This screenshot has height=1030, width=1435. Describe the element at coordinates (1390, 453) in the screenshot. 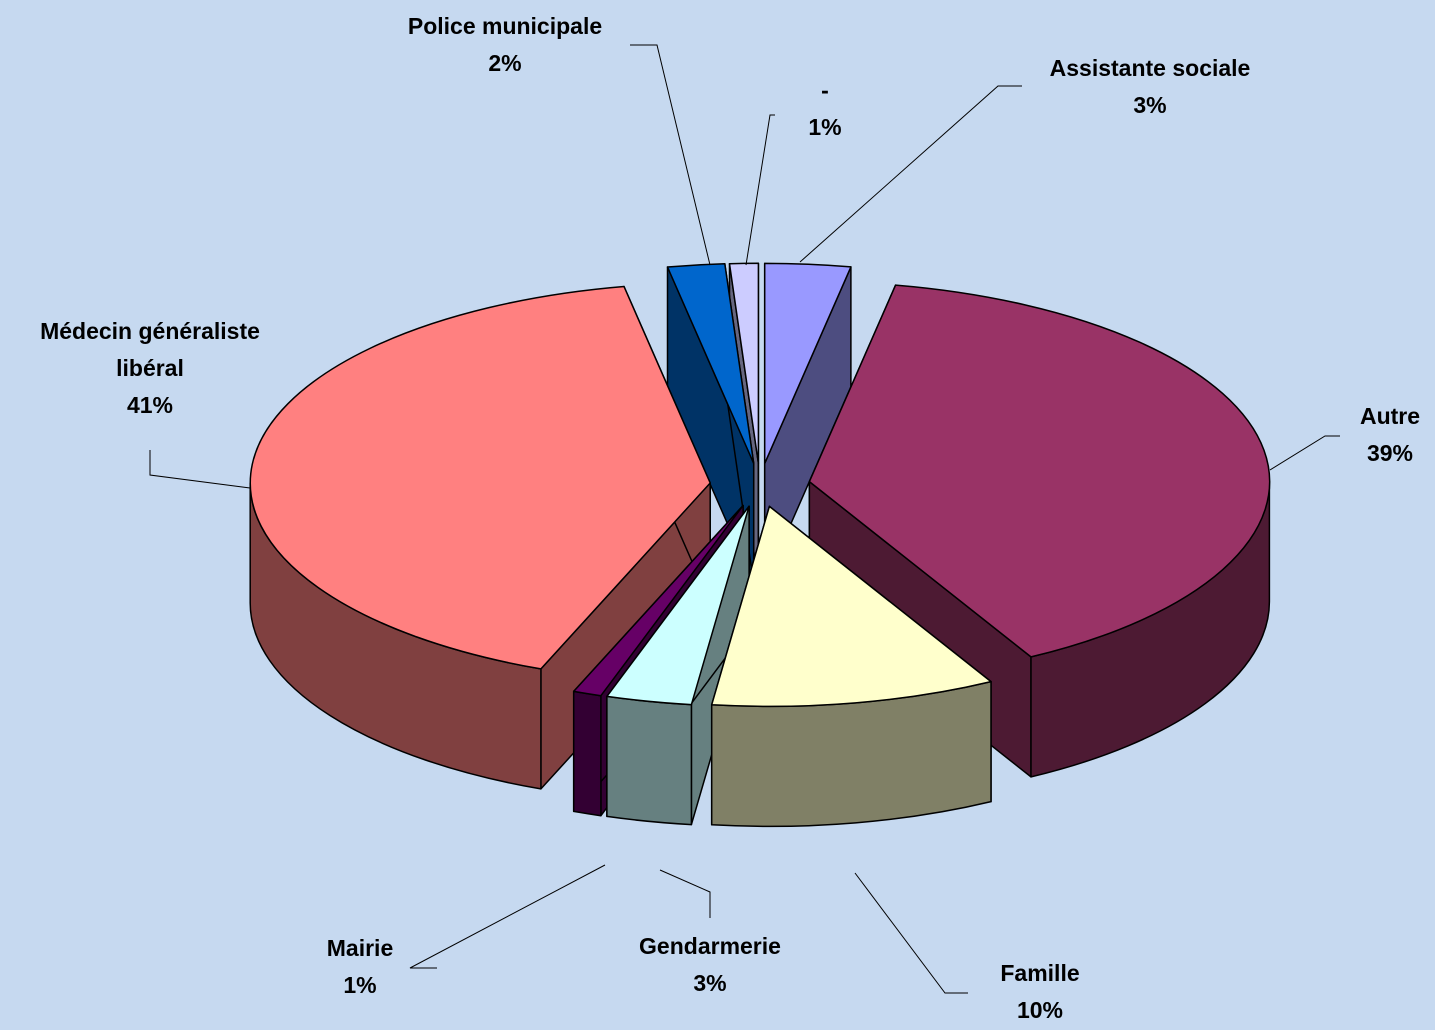

I see `value-label: 39%` at that location.